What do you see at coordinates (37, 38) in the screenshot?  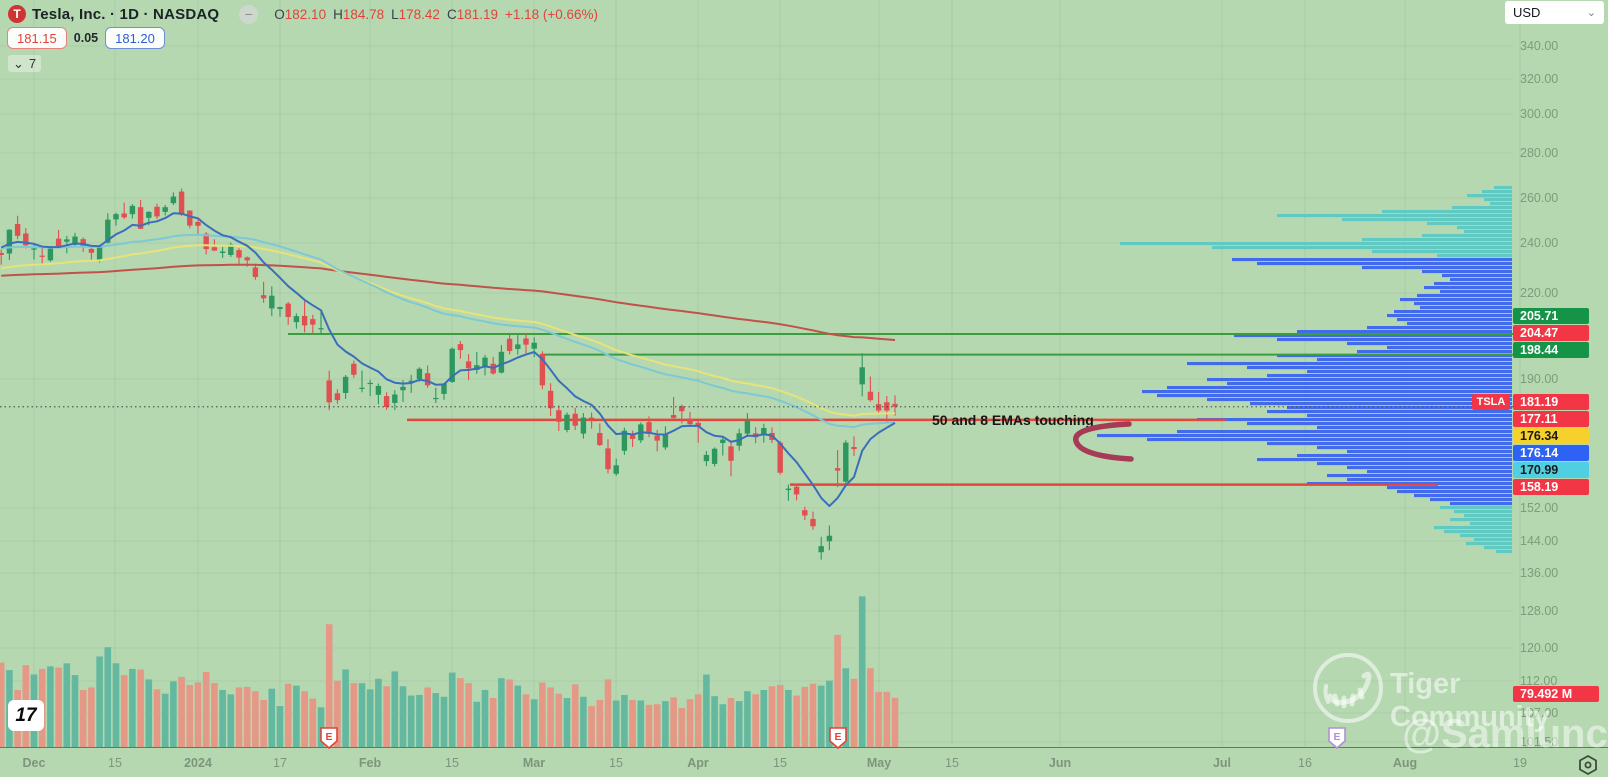 I see `bid-button: 181.15` at bounding box center [37, 38].